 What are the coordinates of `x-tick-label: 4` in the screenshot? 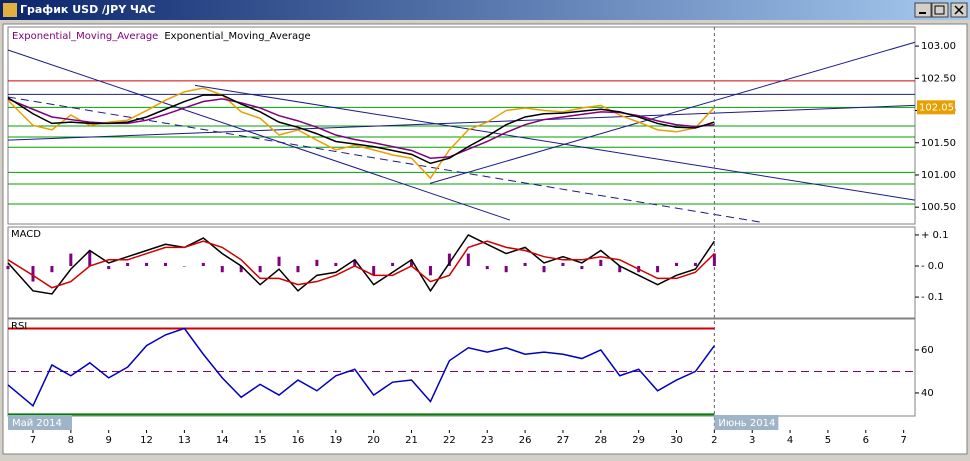 It's located at (790, 440).